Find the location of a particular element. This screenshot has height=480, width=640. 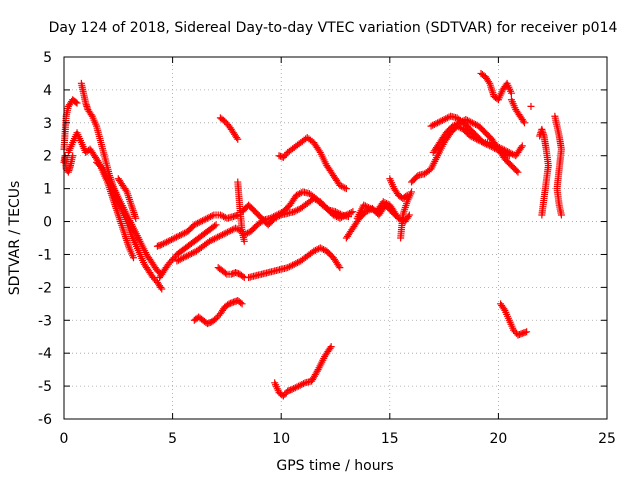

y-tick-label: -6 is located at coordinates (45, 420).